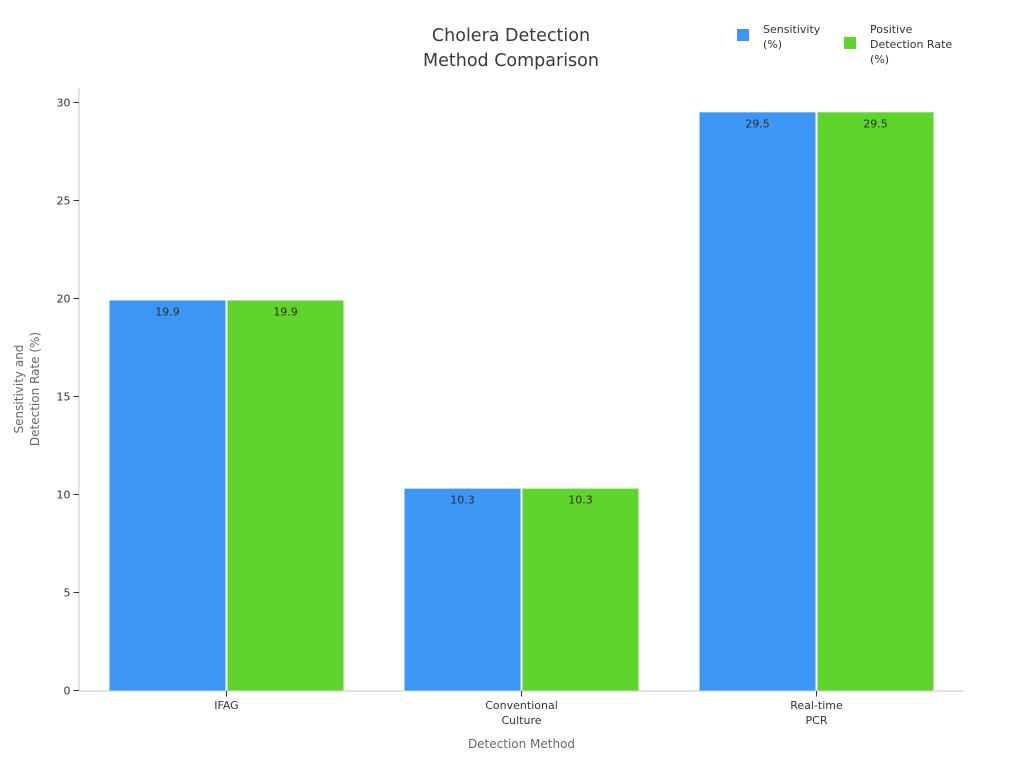 This screenshot has width=1024, height=768. I want to click on legend-item-sensitivity: Sensitivity (%), so click(778, 37).